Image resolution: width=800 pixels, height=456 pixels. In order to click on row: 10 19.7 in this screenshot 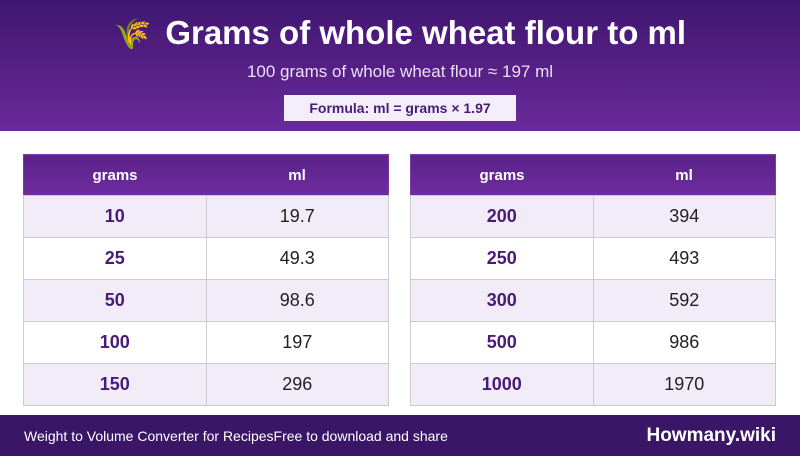, I will do `click(206, 216)`.